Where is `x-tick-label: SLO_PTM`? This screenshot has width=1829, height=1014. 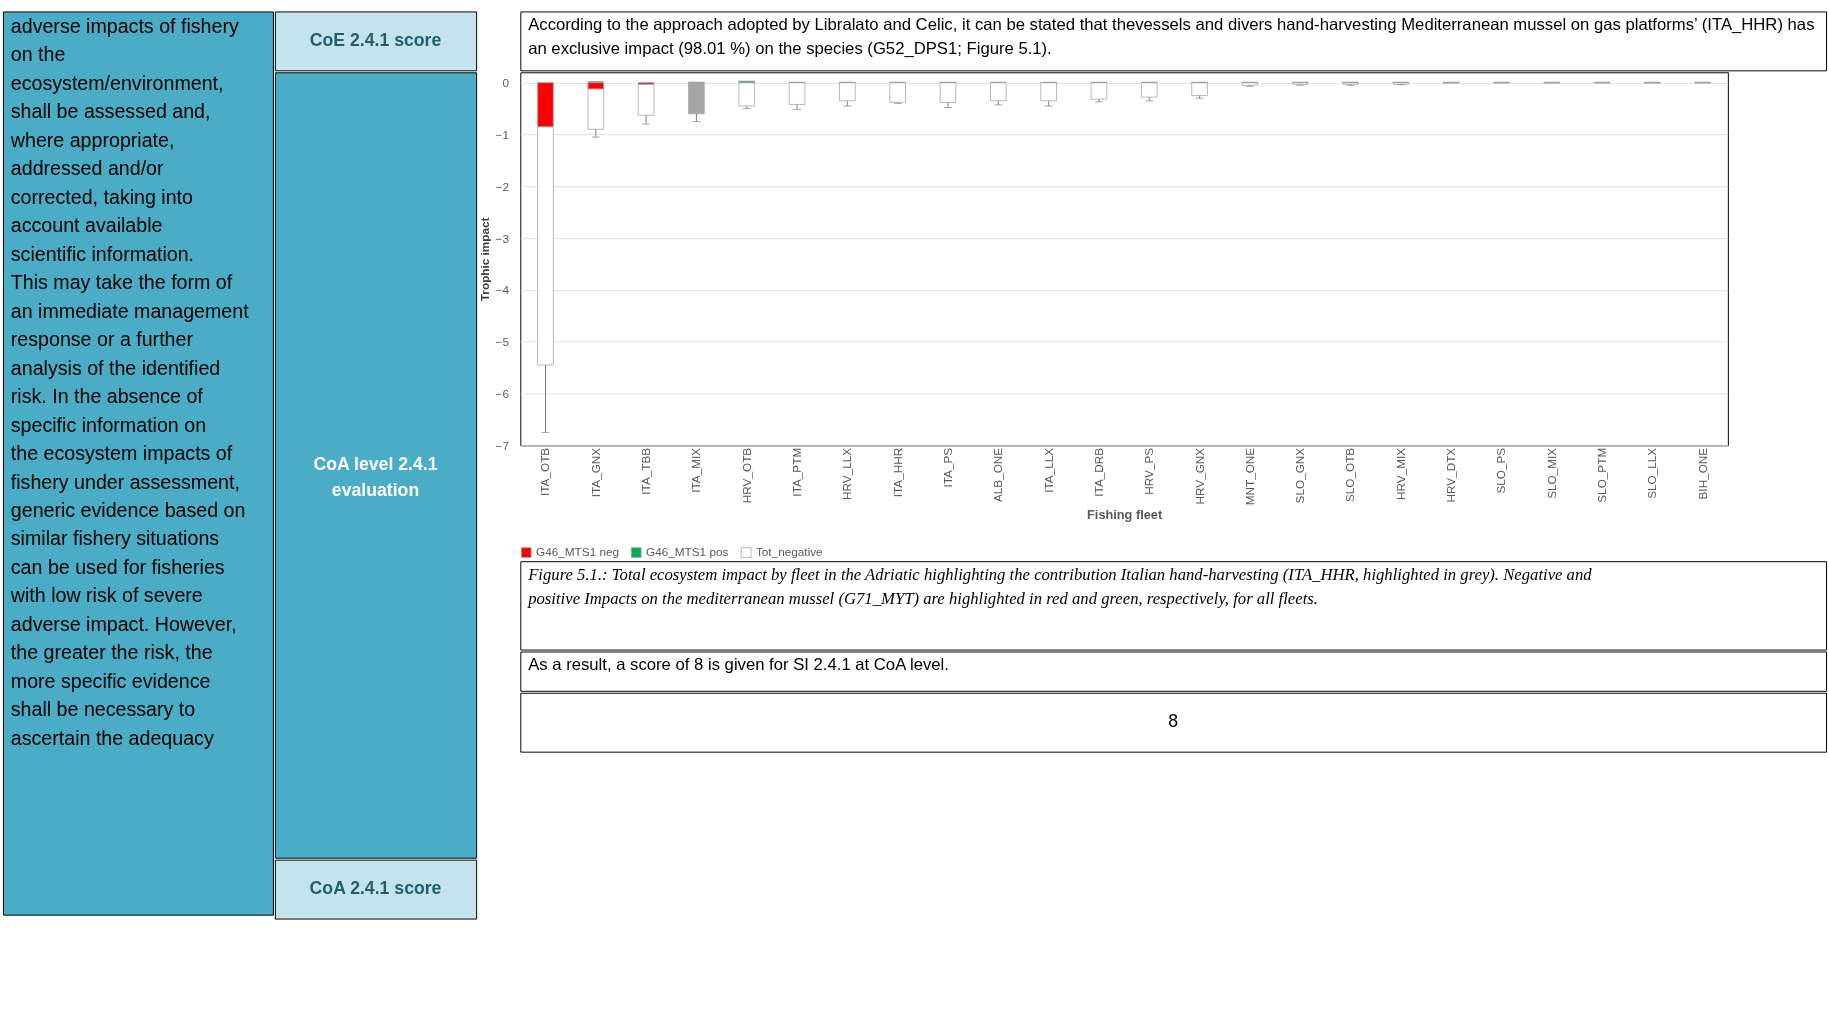
x-tick-label: SLO_PTM is located at coordinates (1602, 475).